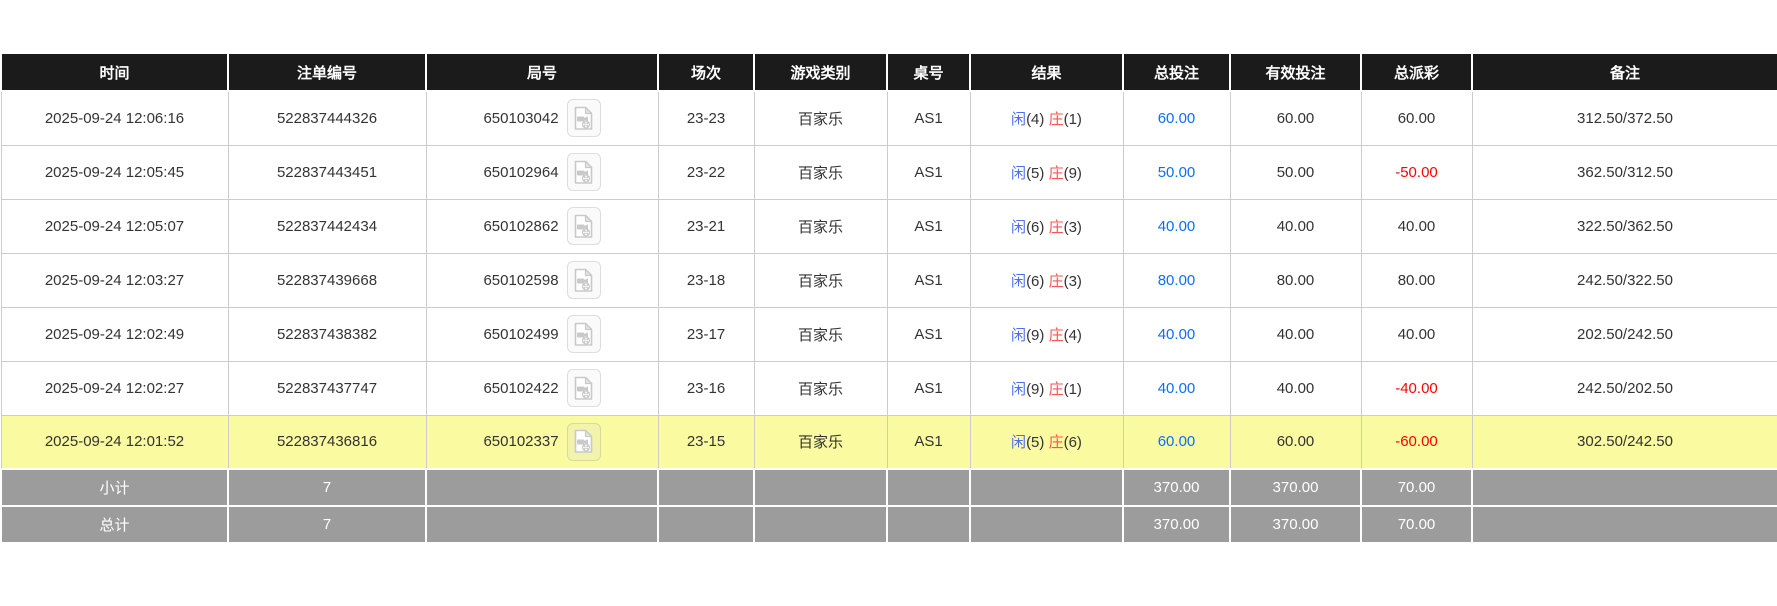  I want to click on cell-valid-bet: 80.00, so click(1295, 280).